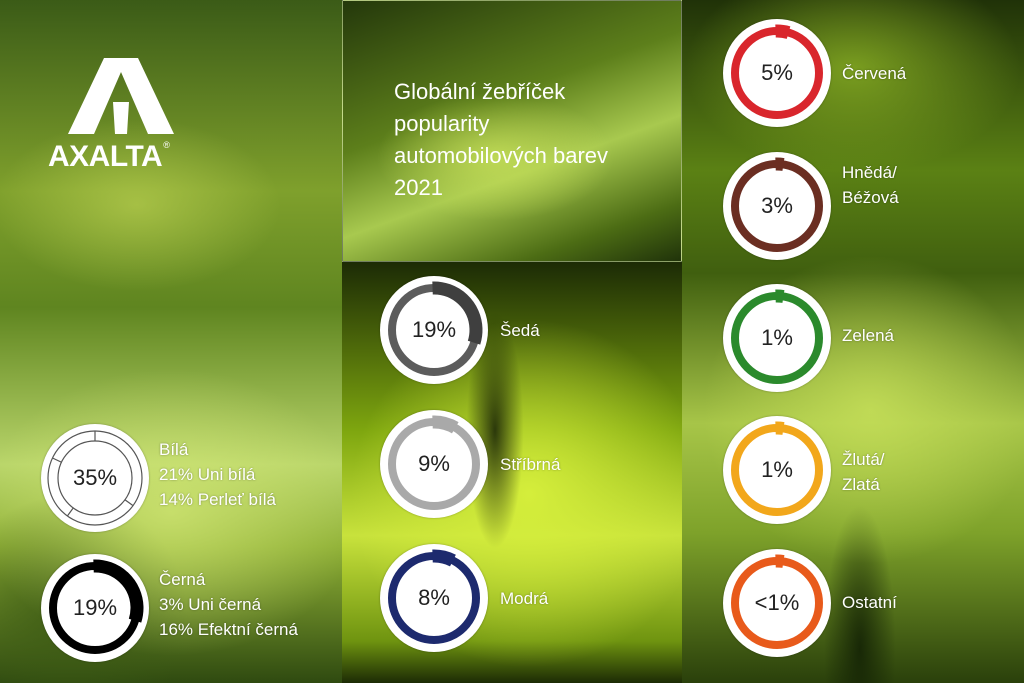  I want to click on ring-graphic-hneda, so click(777, 206).